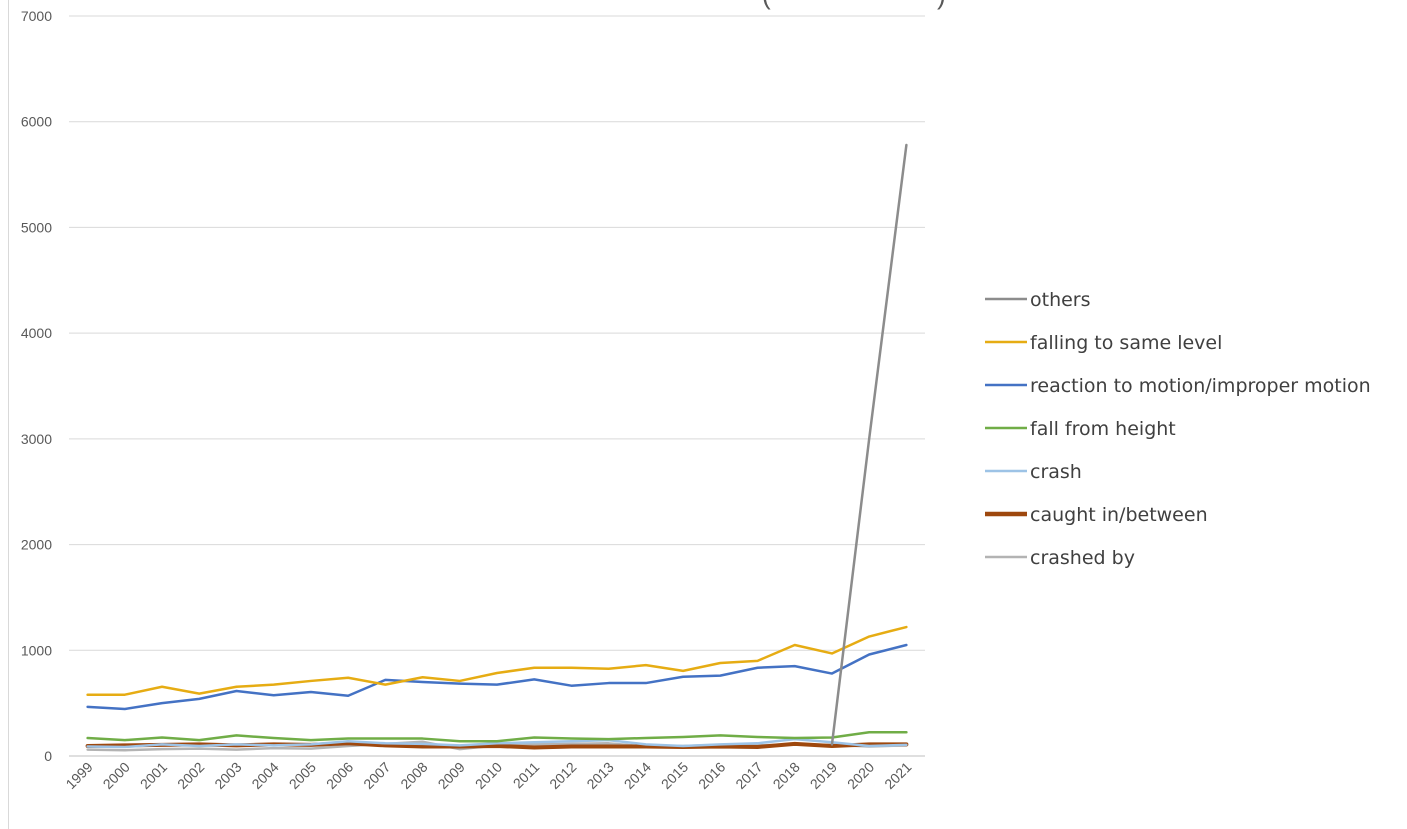 The height and width of the screenshot is (829, 1407). Describe the element at coordinates (766, 5) in the screenshot. I see `chart-title-open: (` at that location.